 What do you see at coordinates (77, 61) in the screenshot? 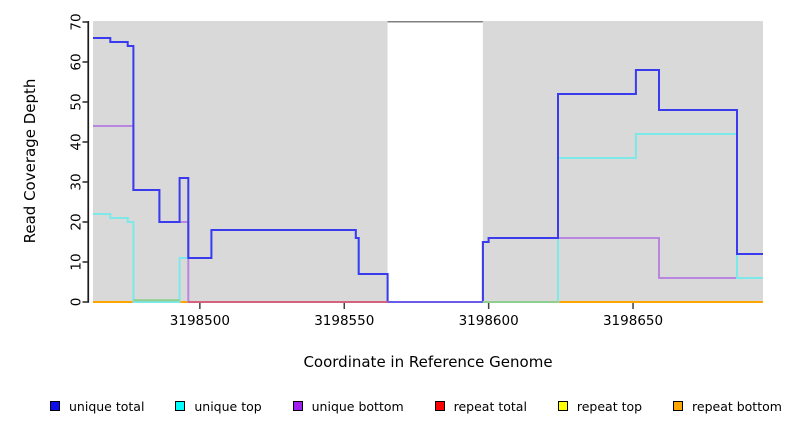
I see `y-tick-label: 60` at bounding box center [77, 61].